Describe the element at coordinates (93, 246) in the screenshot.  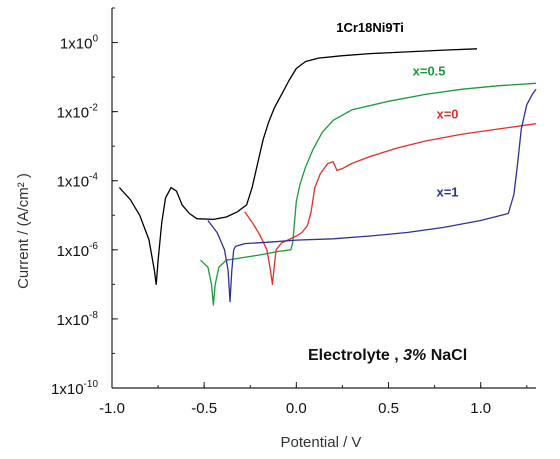
I see `y-tick-exponent: -6` at that location.